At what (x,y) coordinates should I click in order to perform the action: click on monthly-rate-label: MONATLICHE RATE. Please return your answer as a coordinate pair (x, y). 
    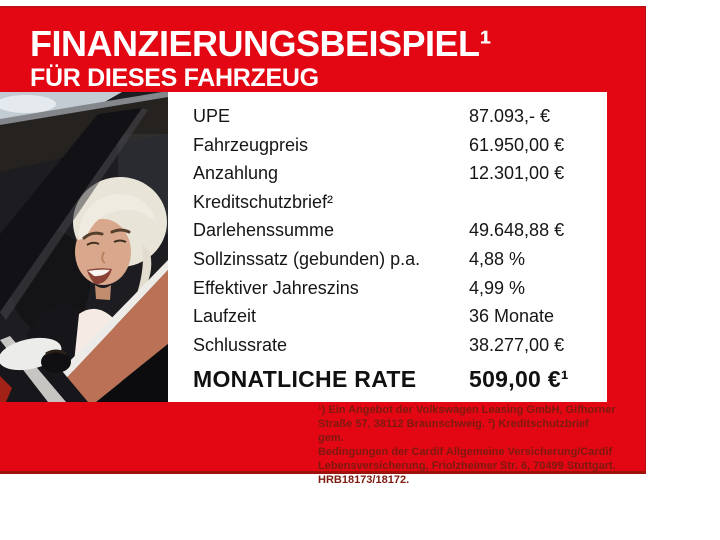
    Looking at the image, I should click on (305, 379).